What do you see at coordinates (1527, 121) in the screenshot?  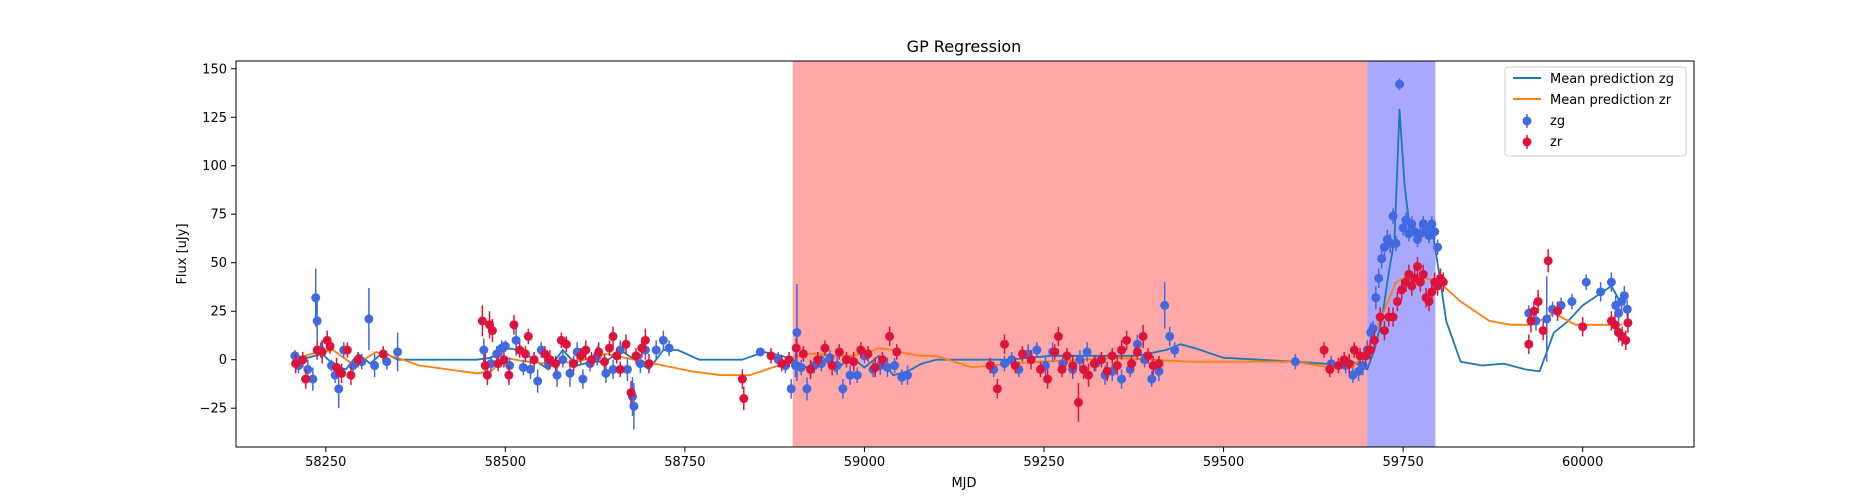 I see `legend-marker-zg` at bounding box center [1527, 121].